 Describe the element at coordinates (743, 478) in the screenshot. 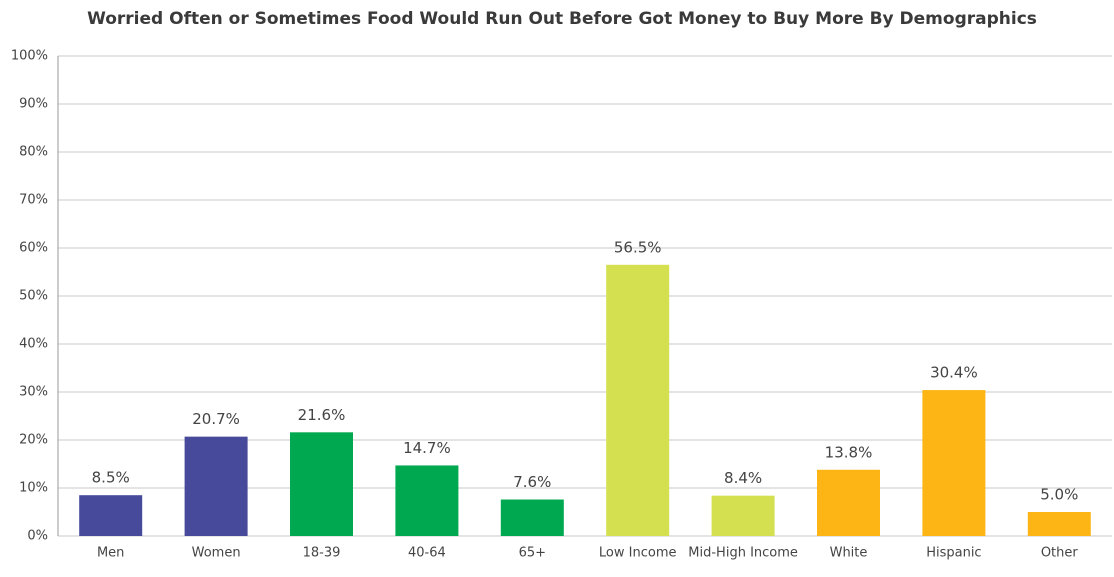

I see `data-label: 8.4%` at that location.